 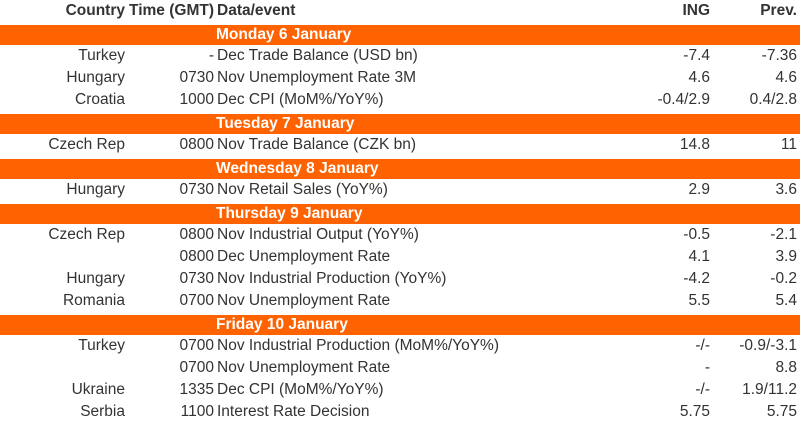 What do you see at coordinates (93, 300) in the screenshot?
I see `cell-country: Romania` at bounding box center [93, 300].